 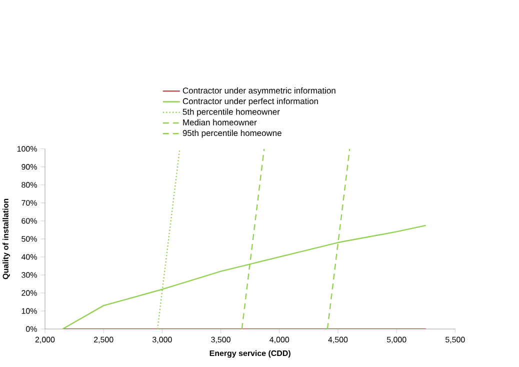 What do you see at coordinates (231, 112) in the screenshot?
I see `legend-label: 5th percentile homeowner` at bounding box center [231, 112].